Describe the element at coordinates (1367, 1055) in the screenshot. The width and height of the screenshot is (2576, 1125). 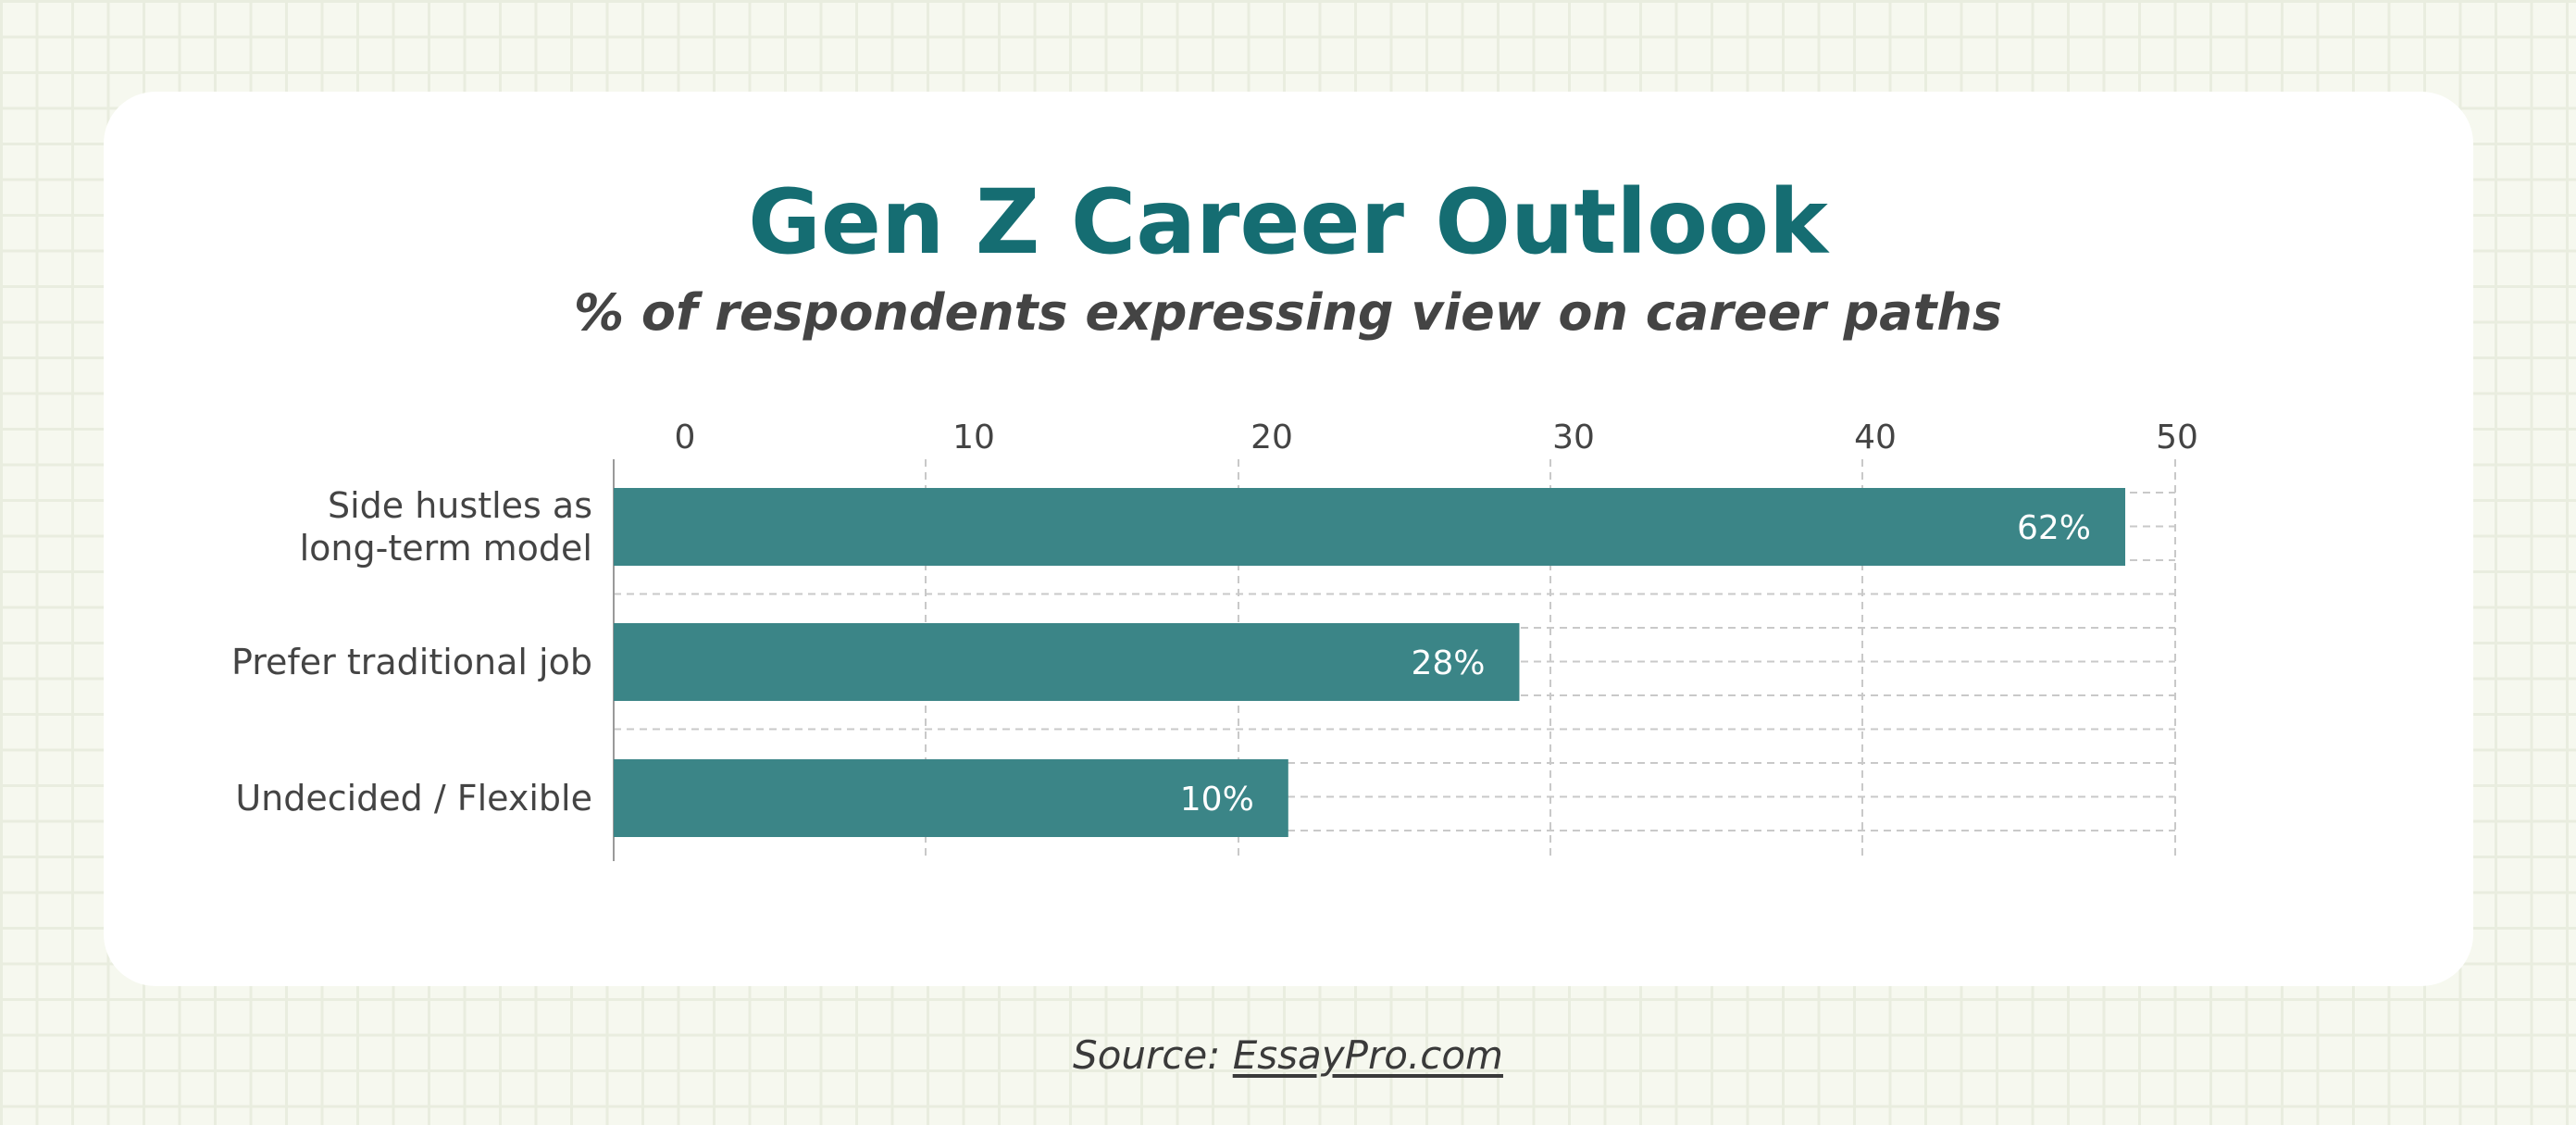
I see `source-link: EssayPro.com` at that location.